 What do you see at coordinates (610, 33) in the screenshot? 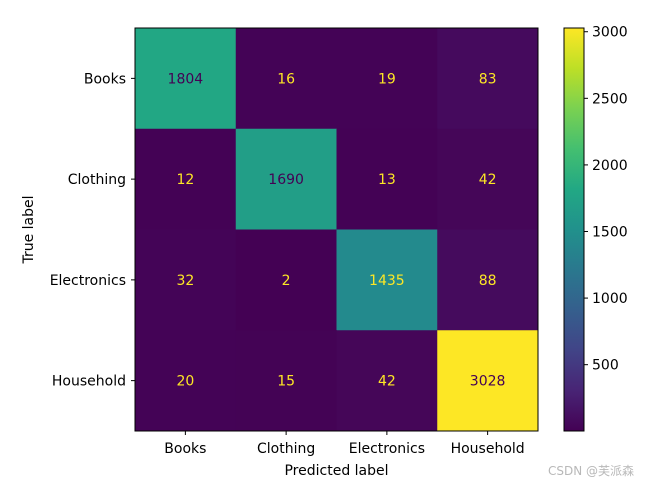
I see `colorbar-tick-label: 3000` at bounding box center [610, 33].